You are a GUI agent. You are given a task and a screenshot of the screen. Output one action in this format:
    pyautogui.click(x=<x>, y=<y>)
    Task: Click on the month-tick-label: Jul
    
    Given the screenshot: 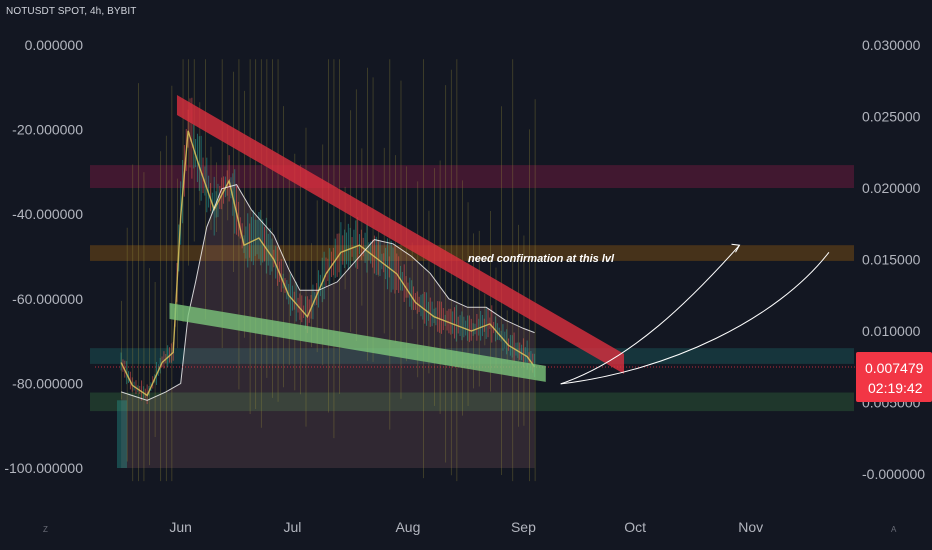 What is the action you would take?
    pyautogui.click(x=292, y=527)
    